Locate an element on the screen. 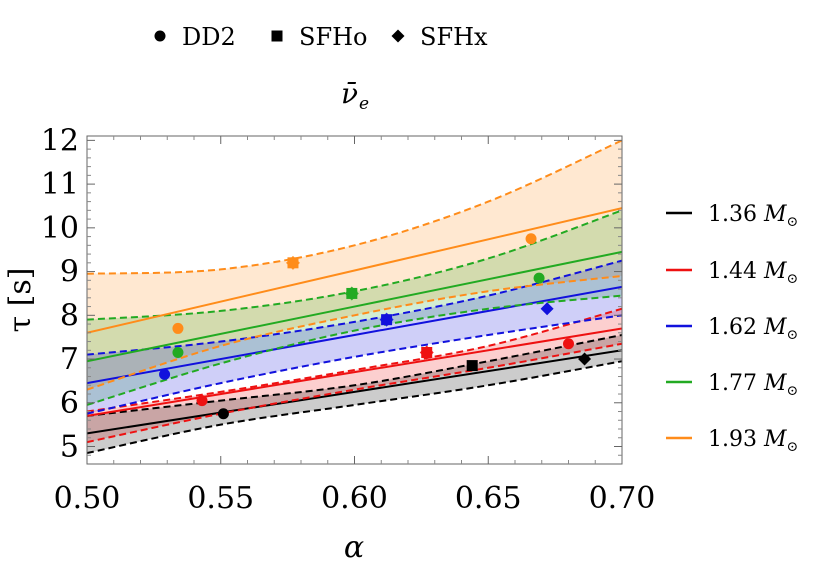 The image size is (814, 573). y-tick-label: 6 is located at coordinates (69, 403).